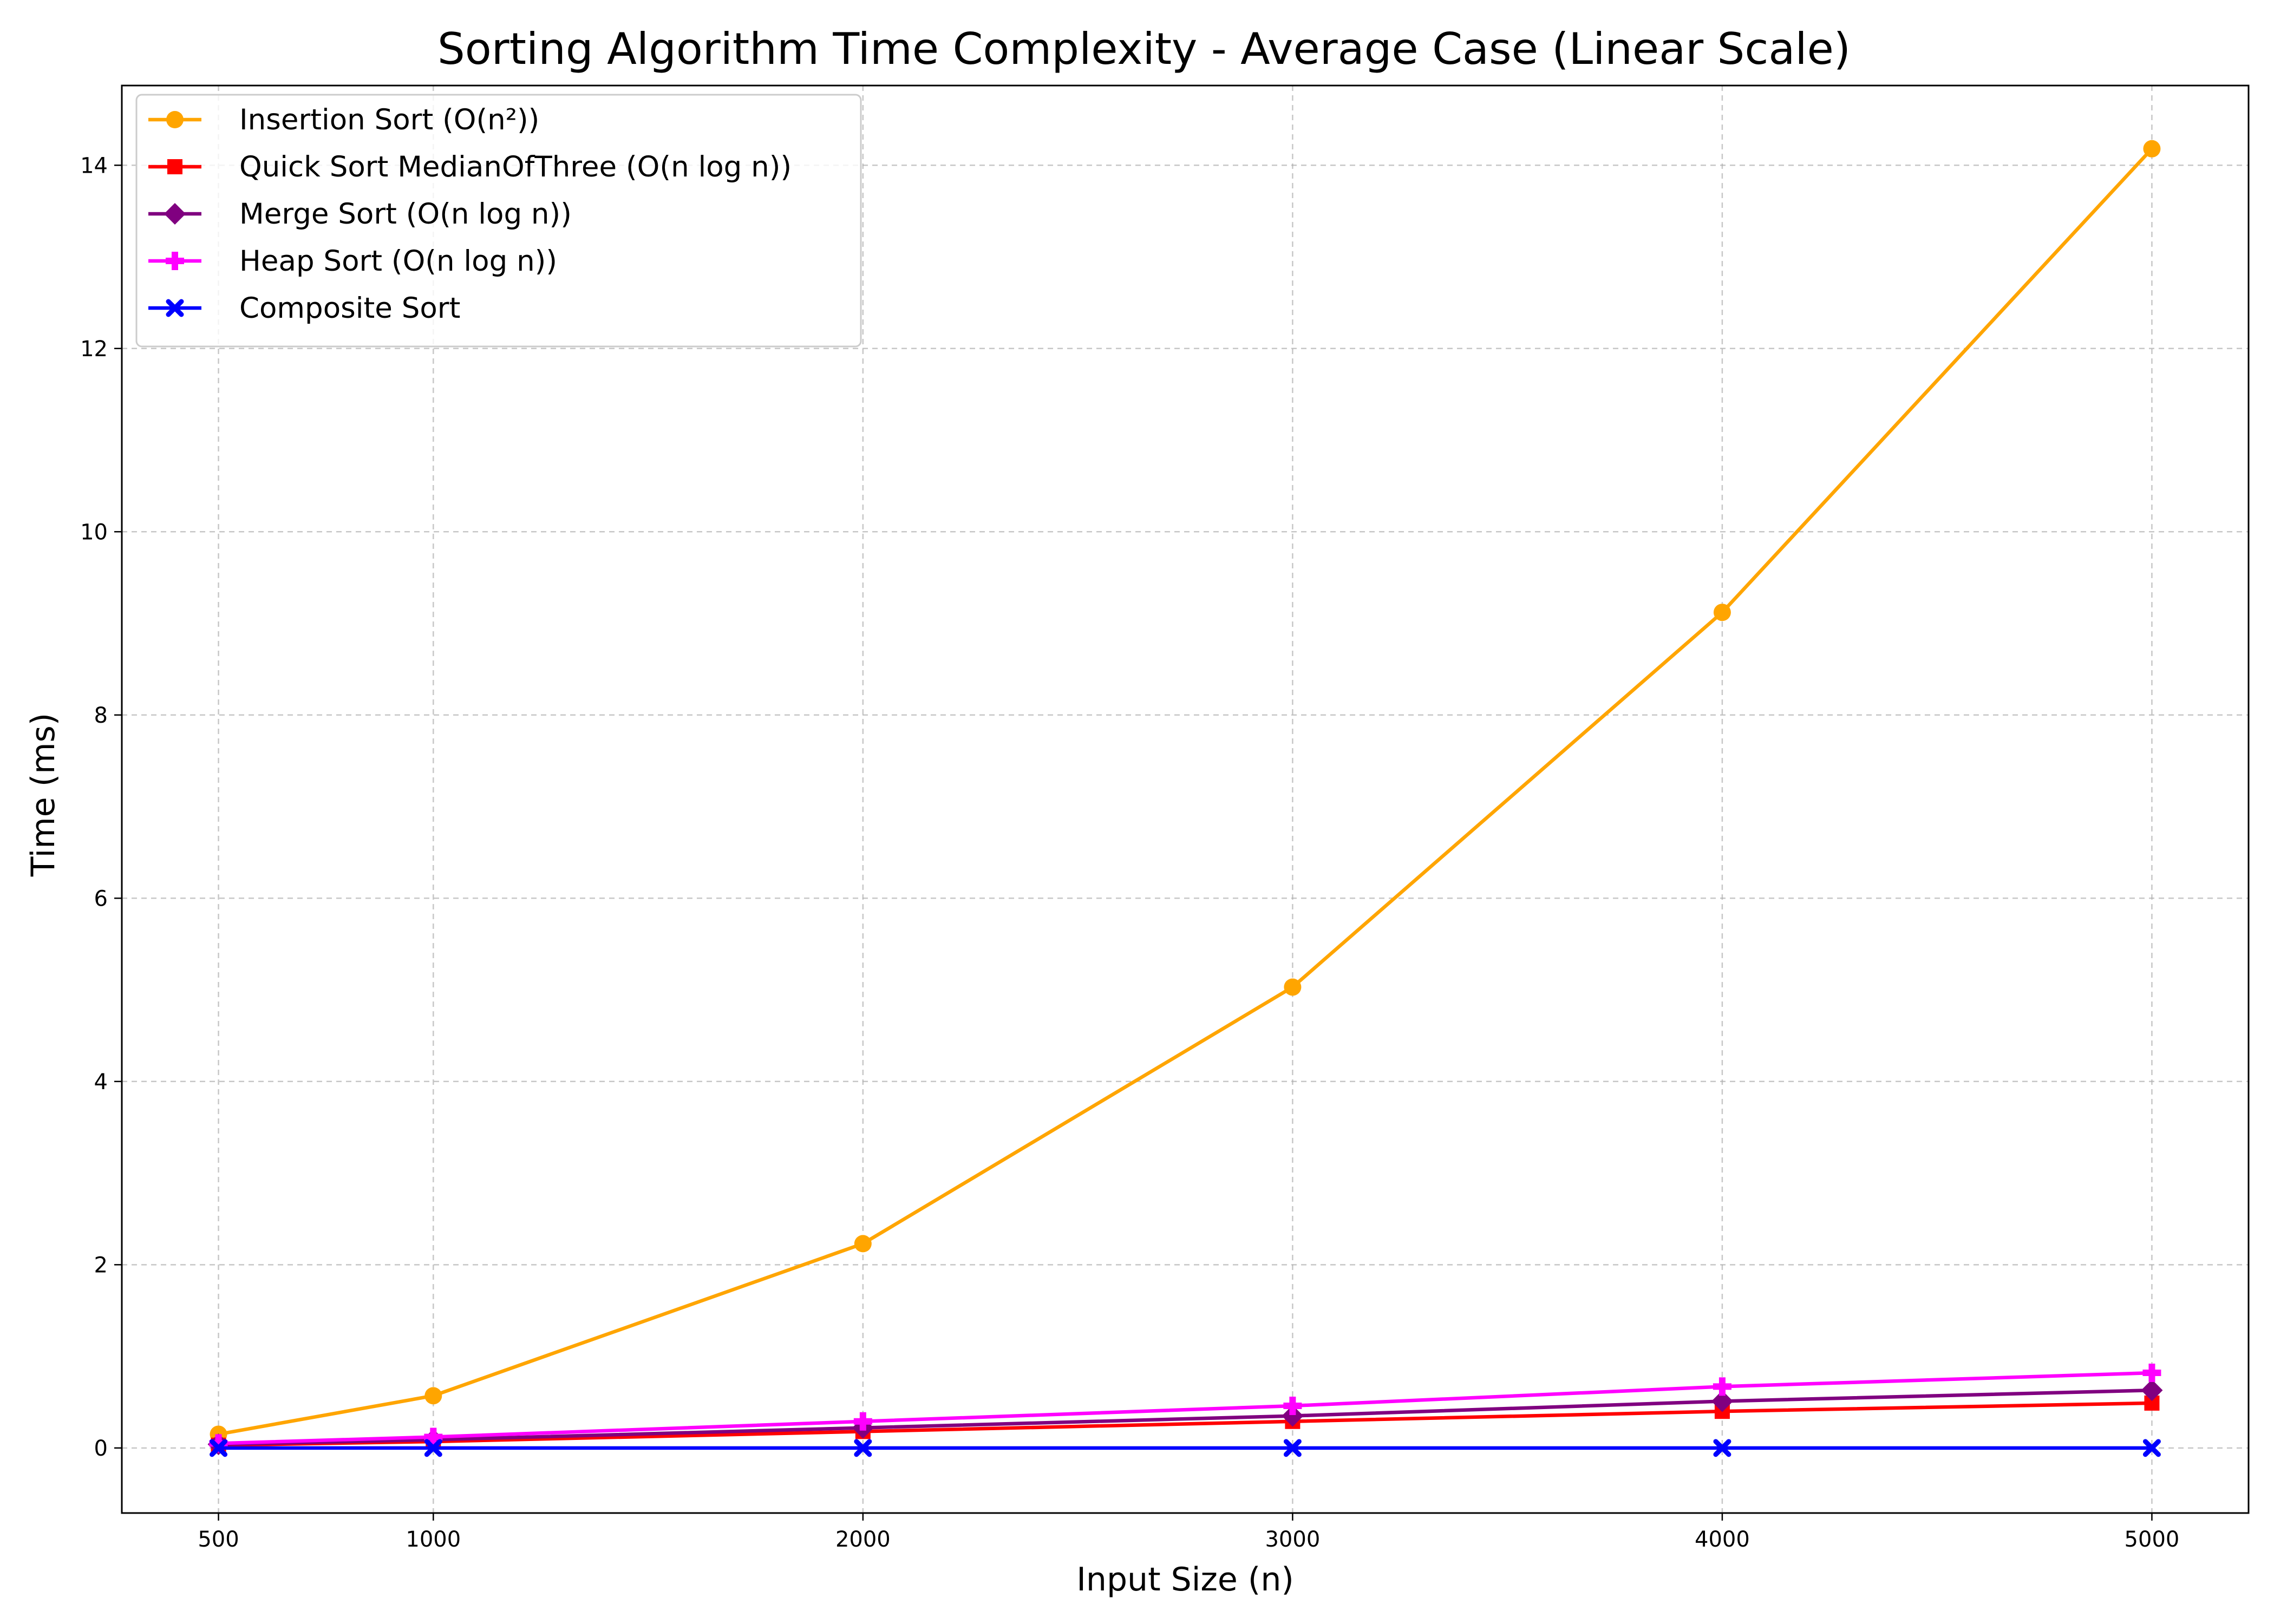 Image resolution: width=2274 pixels, height=1624 pixels. Describe the element at coordinates (1723, 1540) in the screenshot. I see `x-tick-label: 4000` at that location.